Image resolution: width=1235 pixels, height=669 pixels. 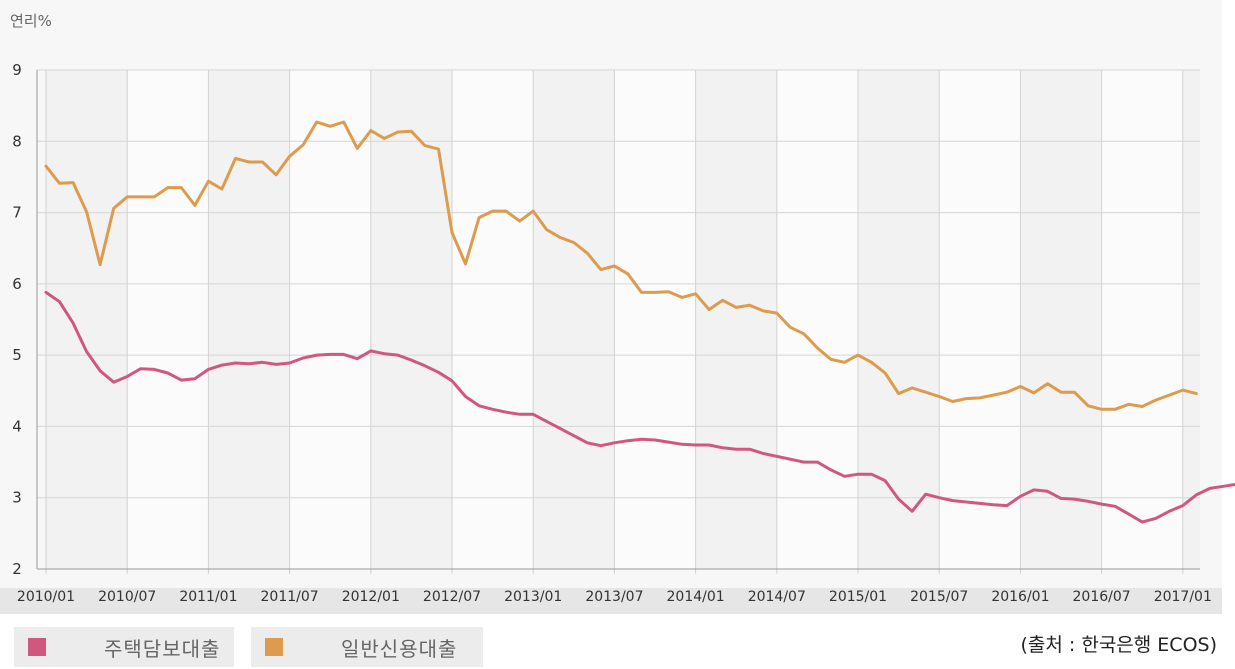 I want to click on x-tick-label: 2013/01, so click(x=533, y=597).